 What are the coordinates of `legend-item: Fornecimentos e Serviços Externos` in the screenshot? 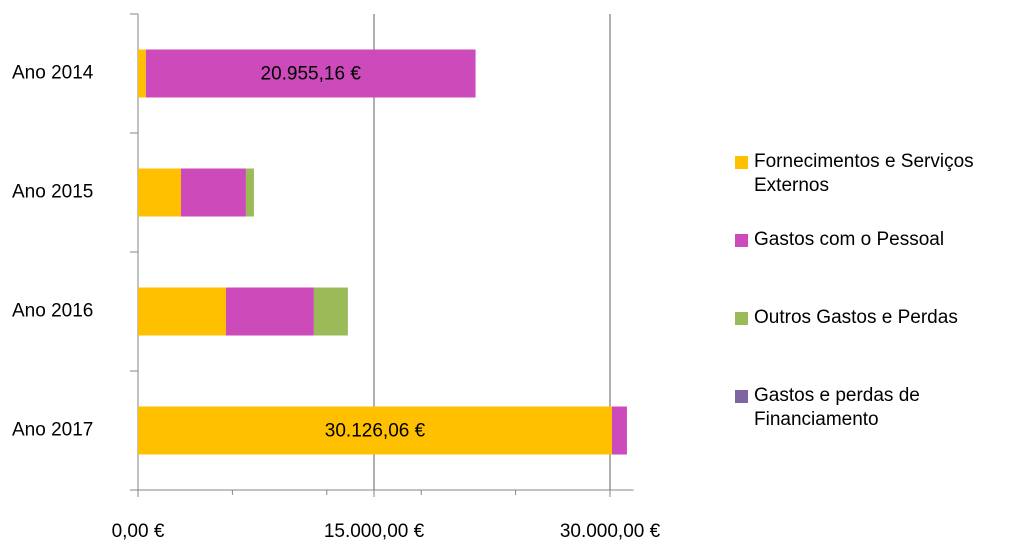 It's located at (884, 189).